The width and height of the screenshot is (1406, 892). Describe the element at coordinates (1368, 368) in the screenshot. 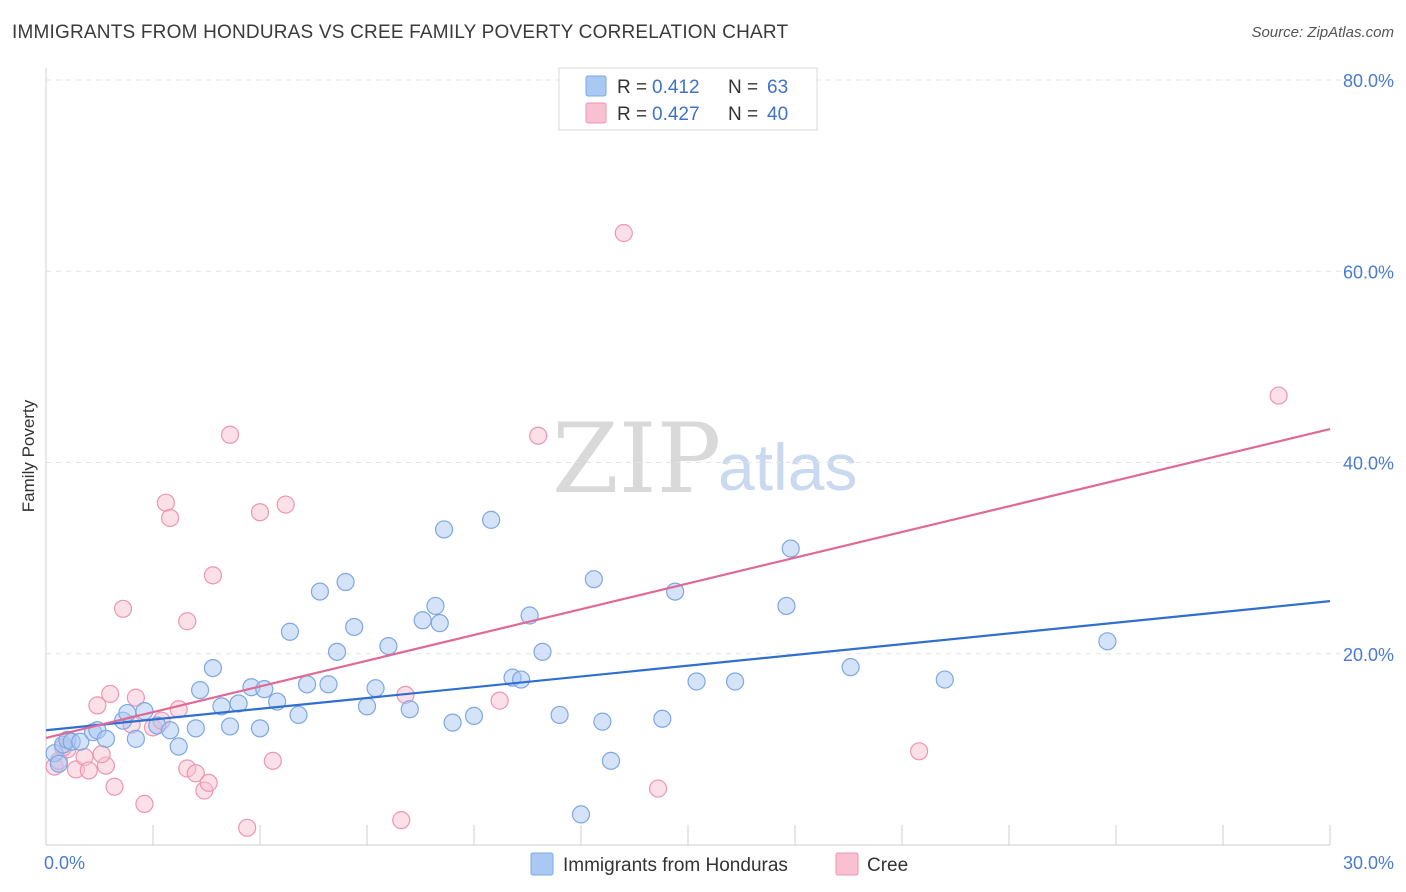

I see `y-tick-labels: 20.0% 40.0% 60.0% 80.0%` at that location.